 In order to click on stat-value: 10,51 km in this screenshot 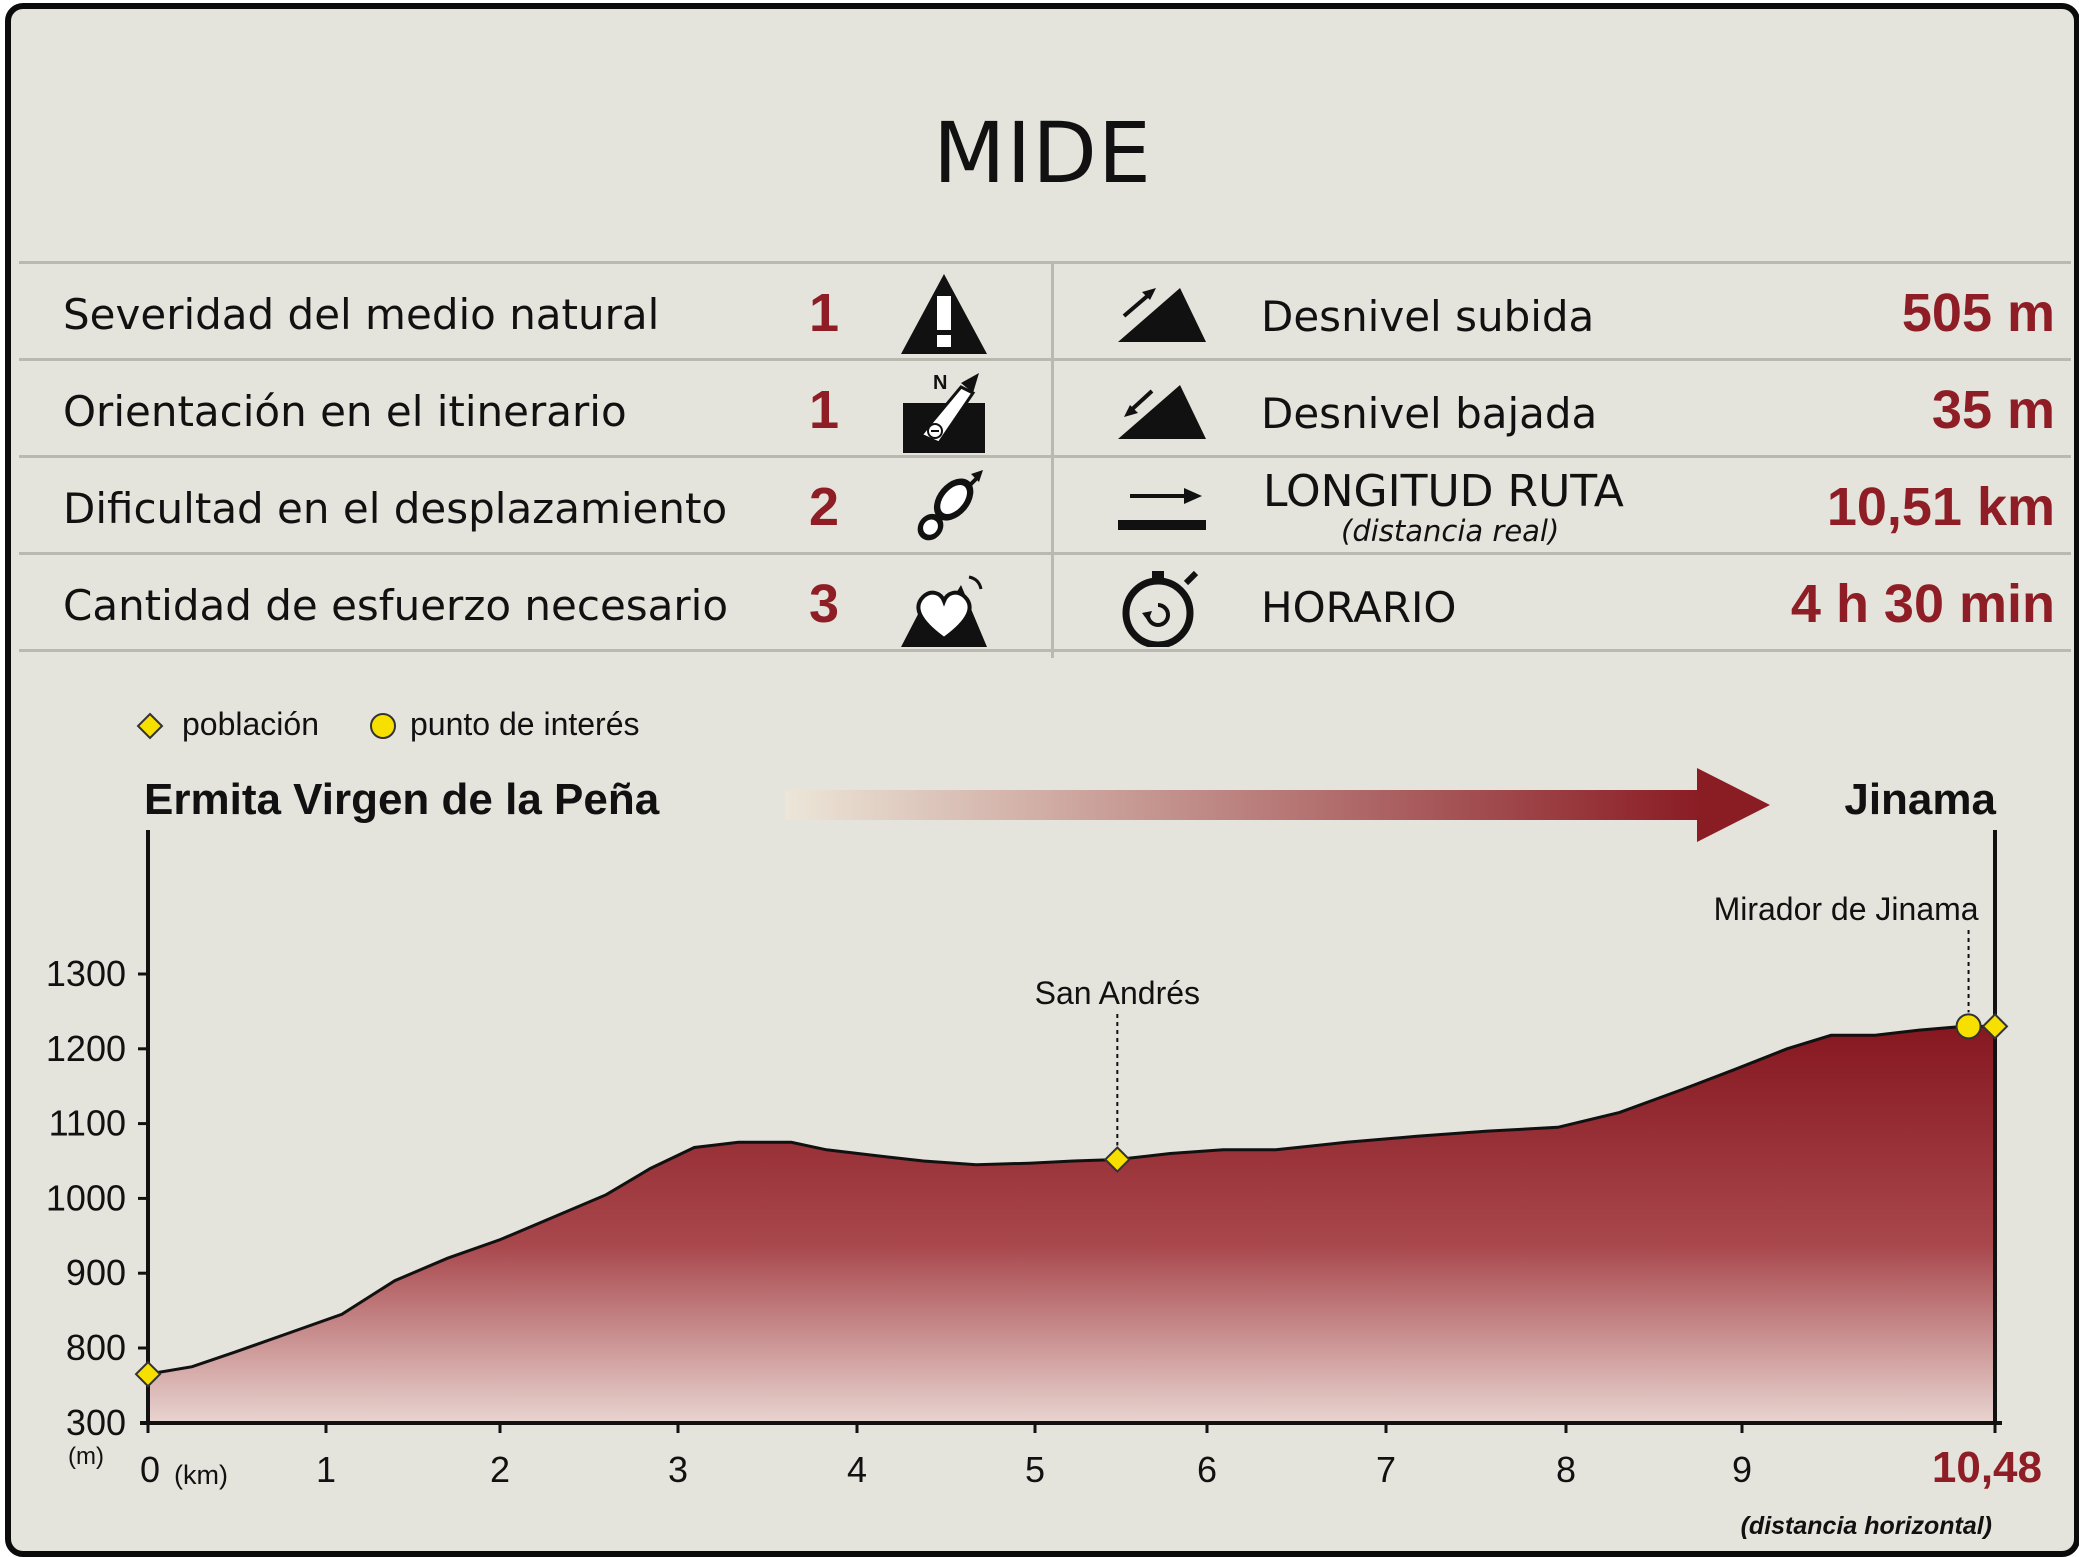, I will do `click(1940, 507)`.